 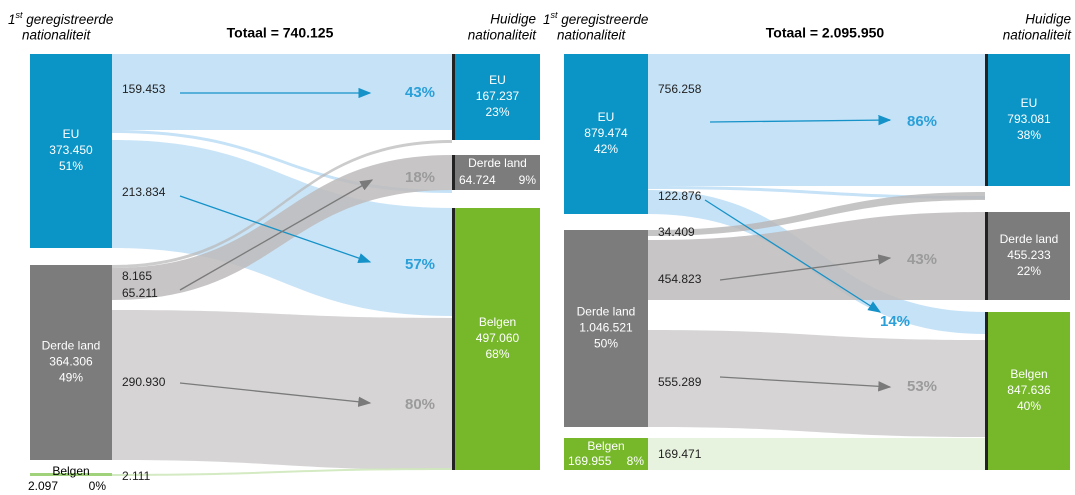 I want to click on node-value: 793.081, so click(x=1029, y=119).